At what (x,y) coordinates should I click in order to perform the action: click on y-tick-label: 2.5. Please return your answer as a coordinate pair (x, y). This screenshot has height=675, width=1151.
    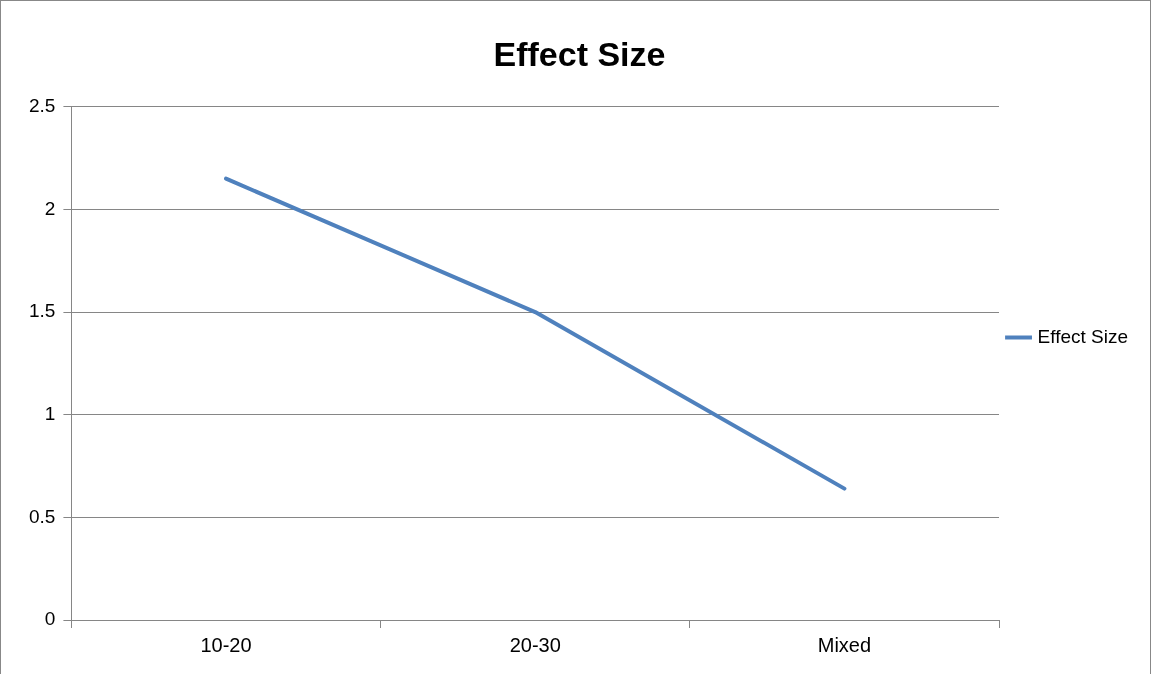
    Looking at the image, I should click on (42, 106).